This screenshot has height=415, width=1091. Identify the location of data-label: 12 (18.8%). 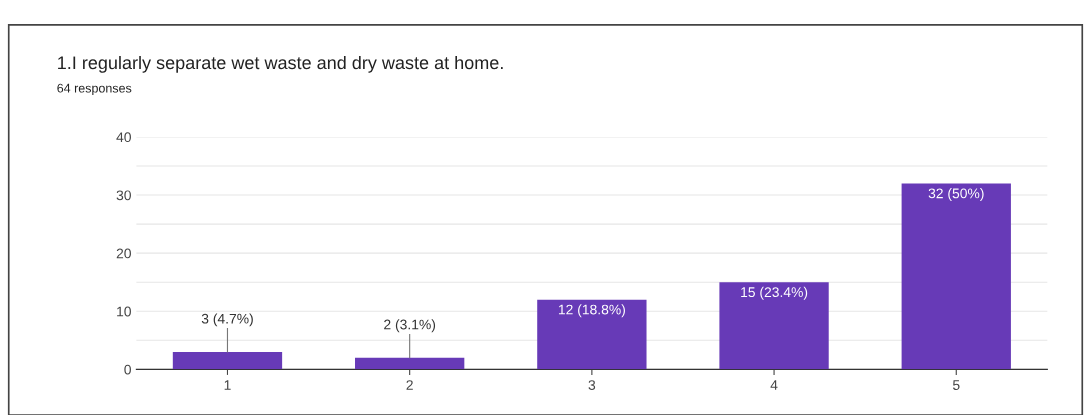
(591, 311).